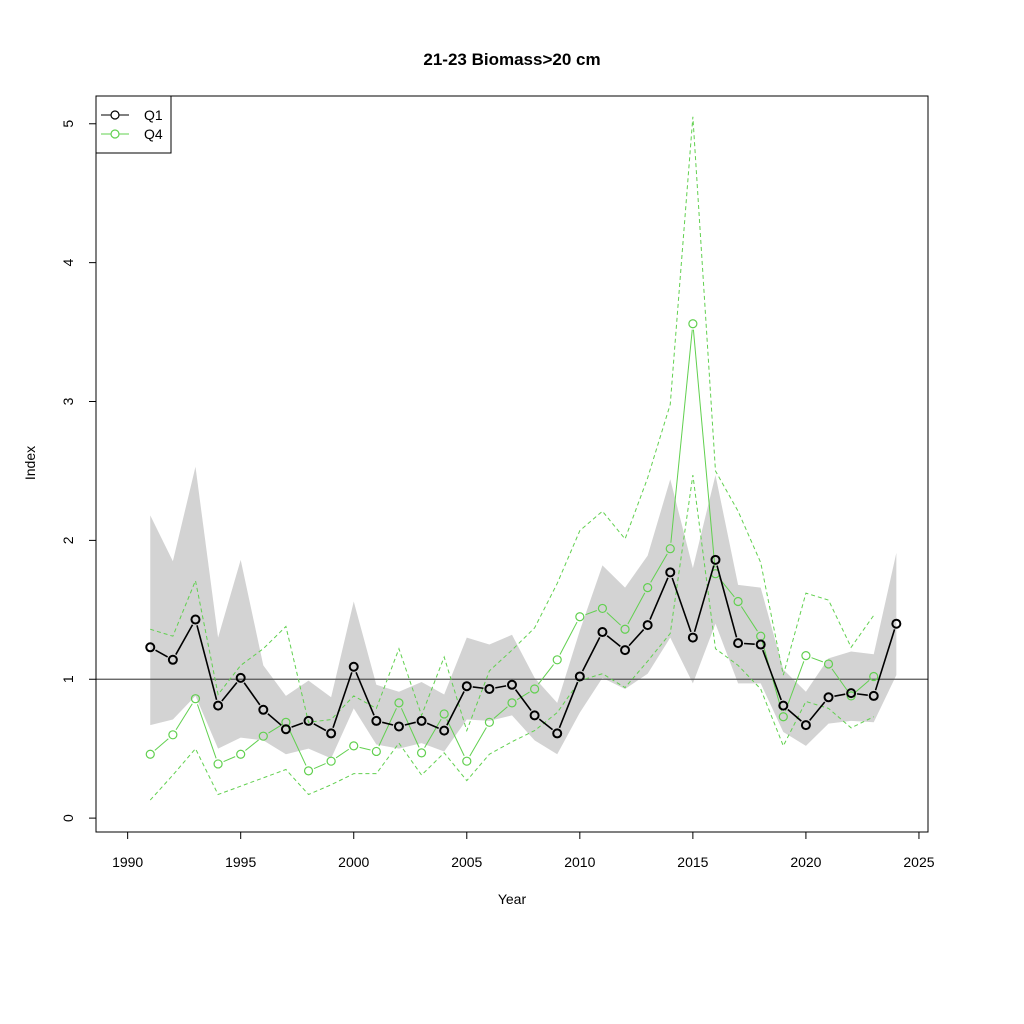  What do you see at coordinates (127, 862) in the screenshot?
I see `x-tick-label: 1990` at bounding box center [127, 862].